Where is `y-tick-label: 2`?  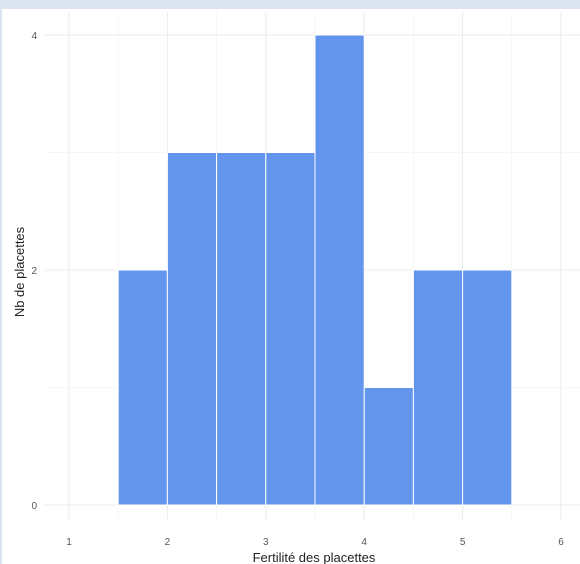
y-tick-label: 2 is located at coordinates (34, 271).